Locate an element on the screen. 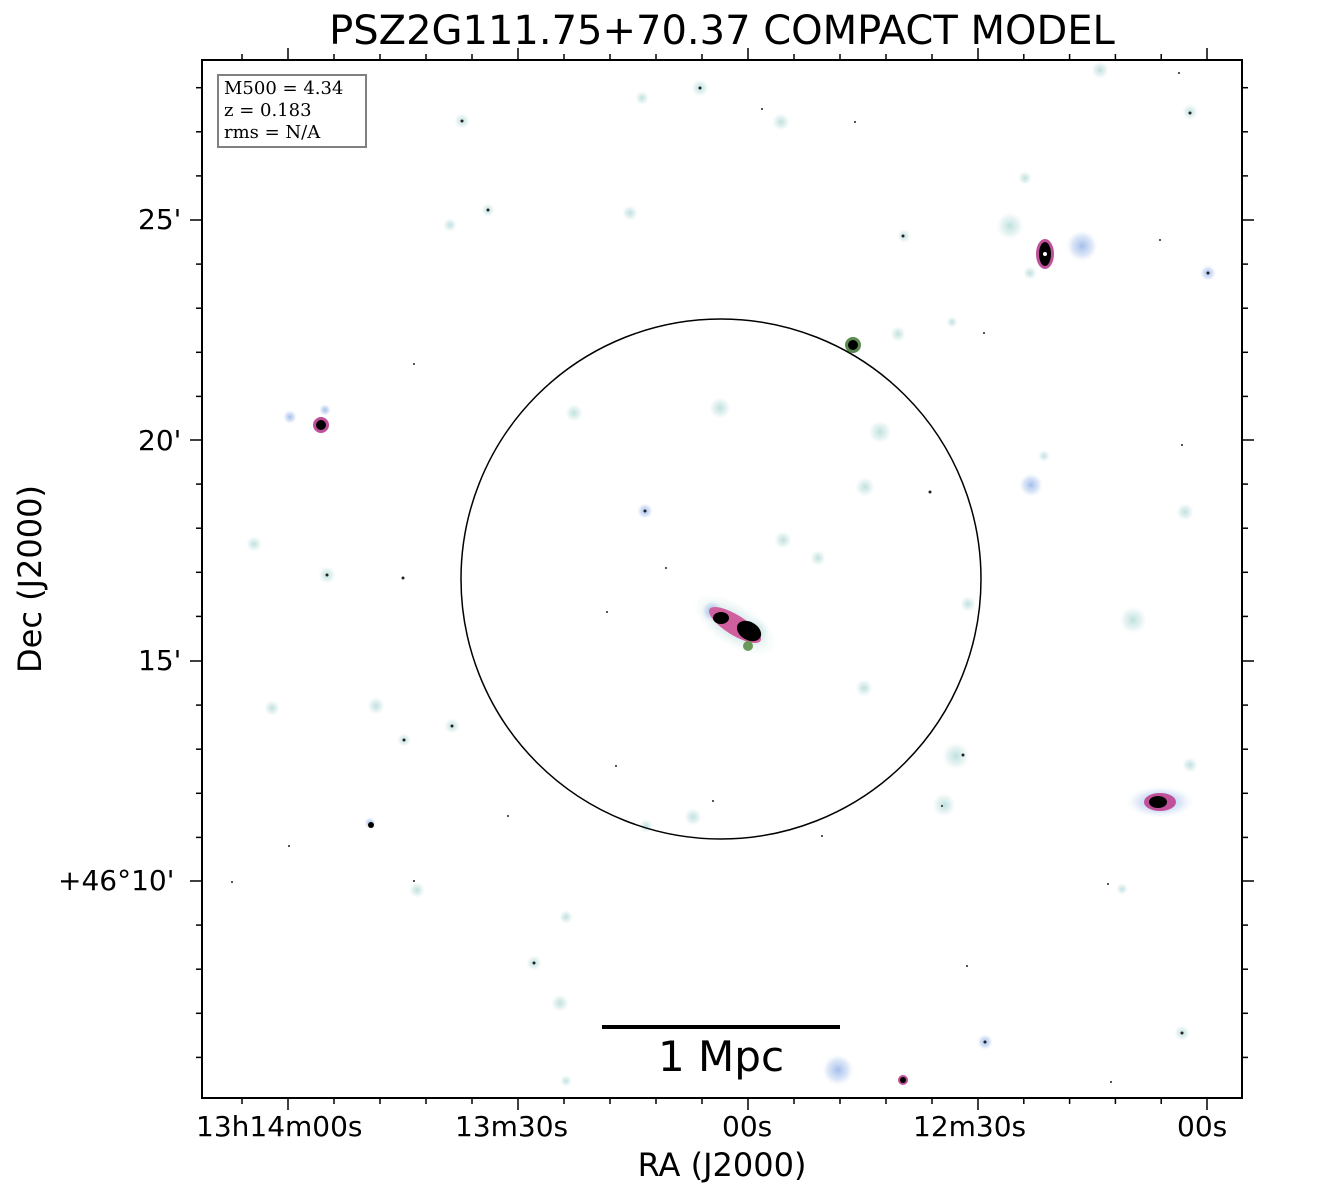 This screenshot has width=1321, height=1200. mass-label: M500 = 4.34 is located at coordinates (284, 88).